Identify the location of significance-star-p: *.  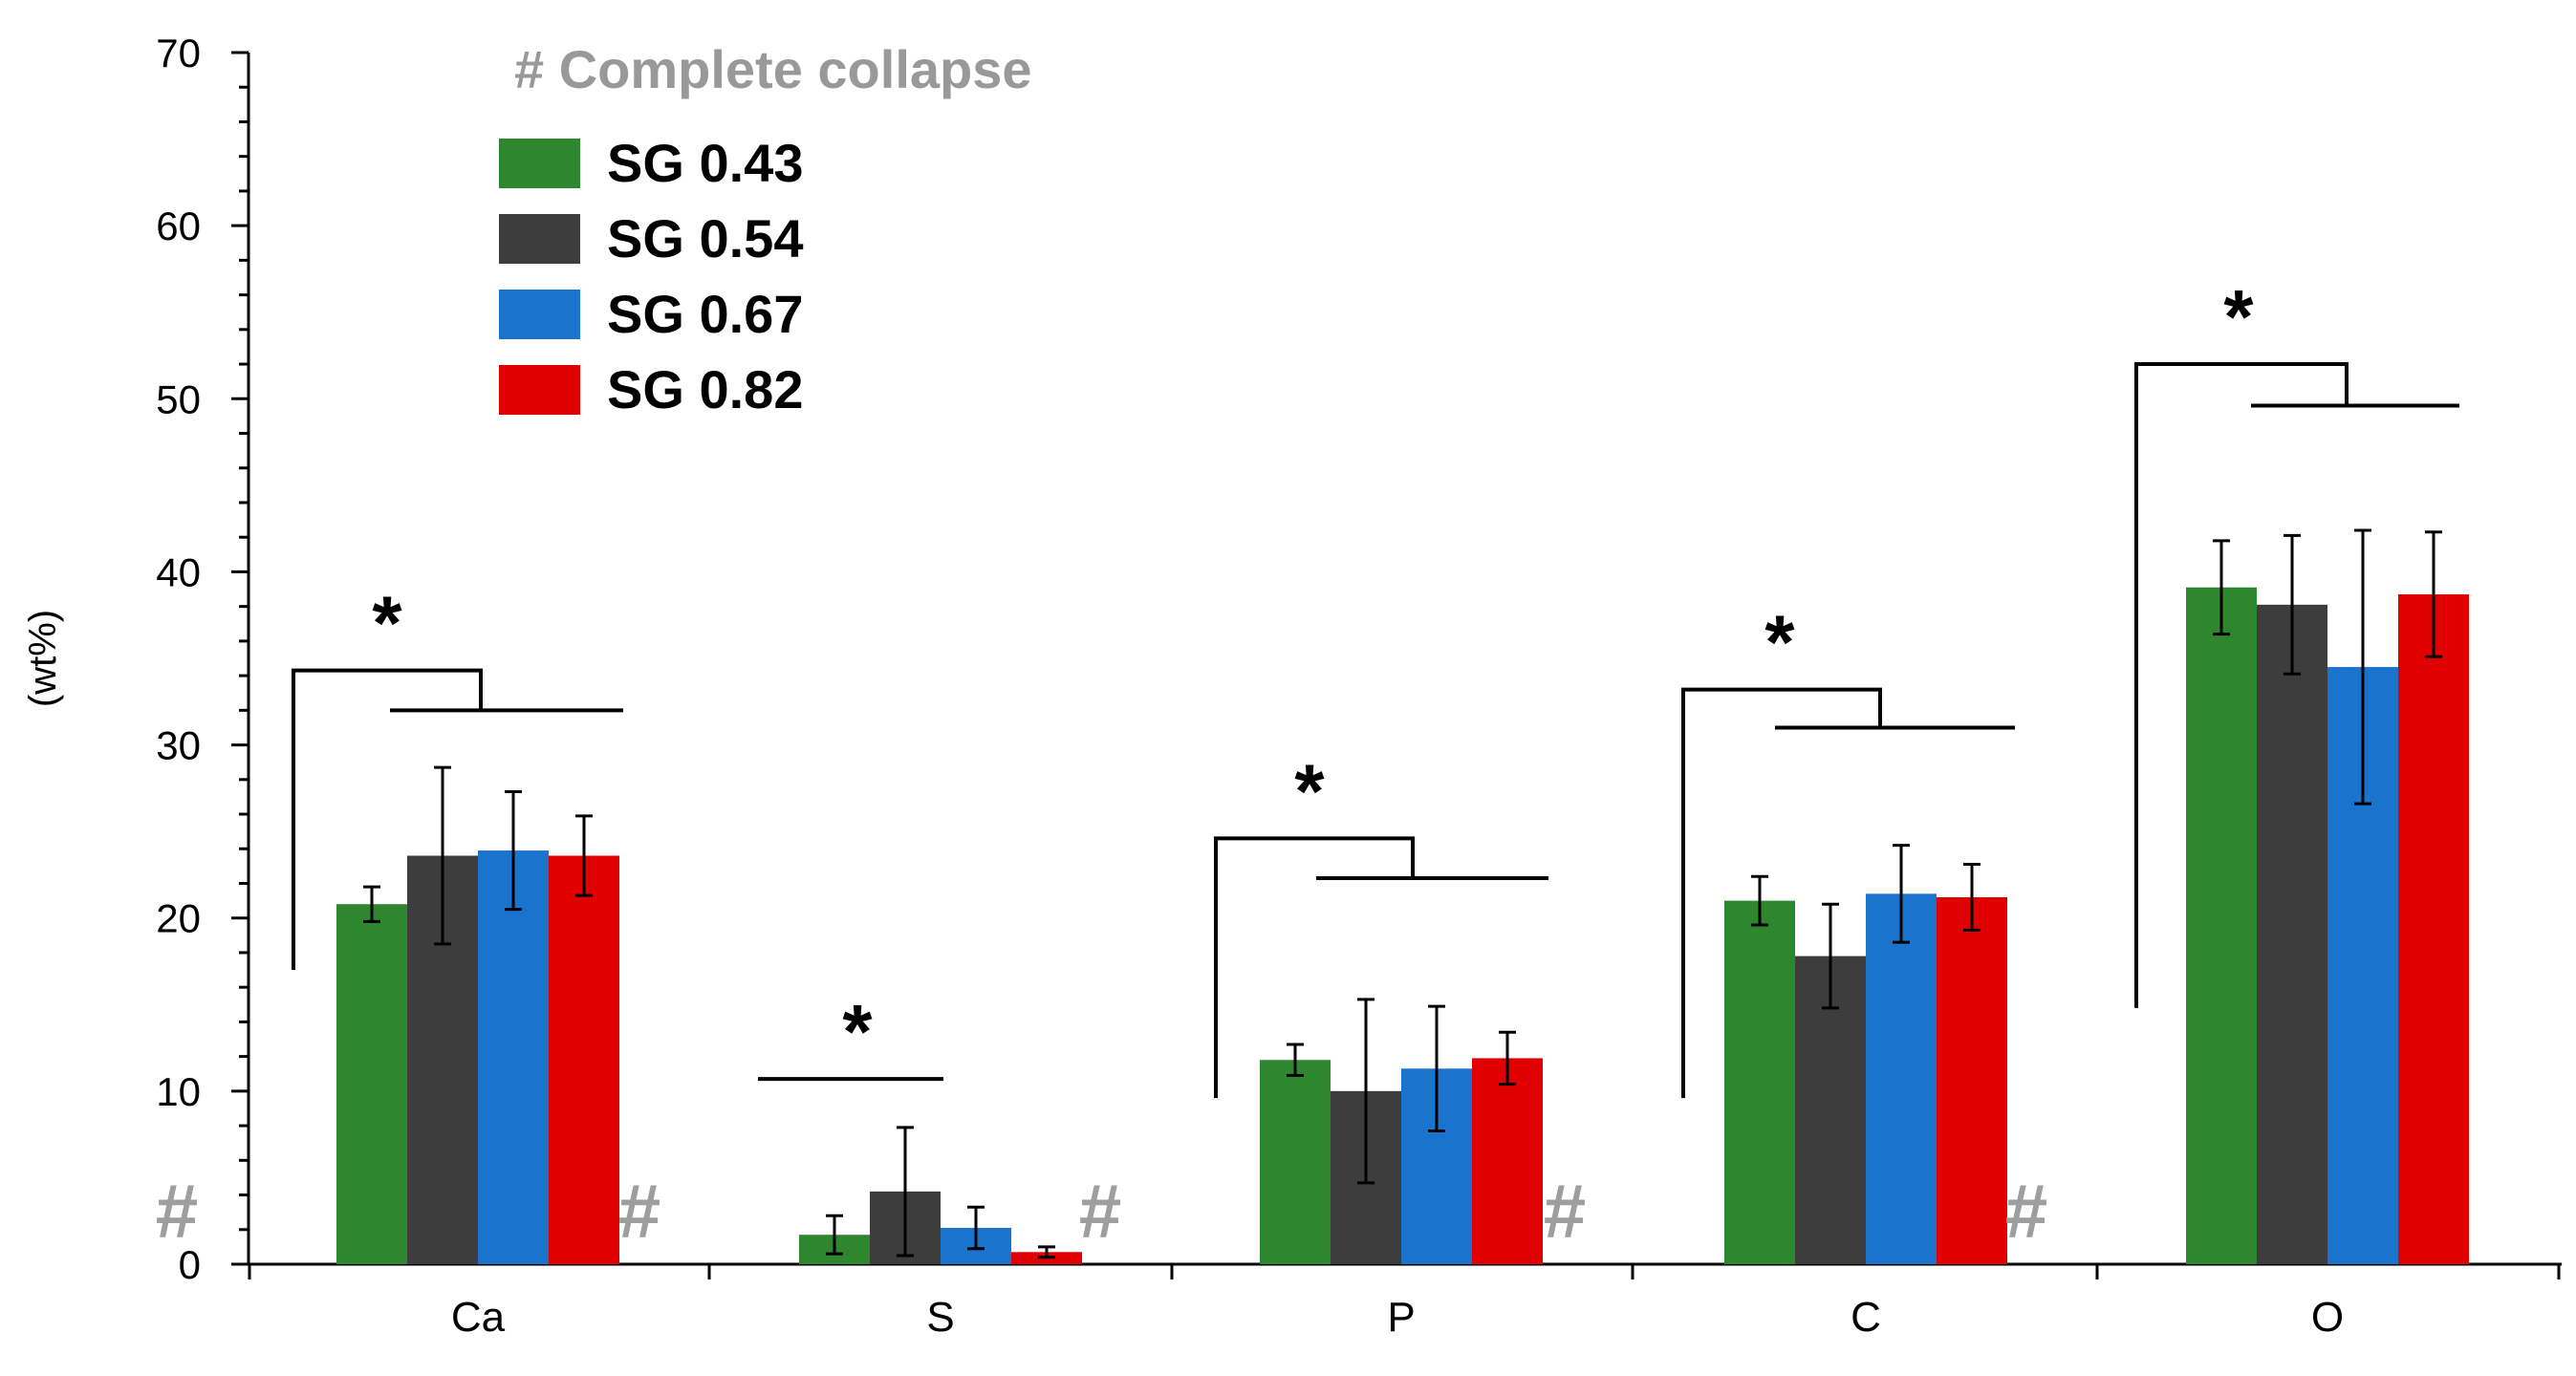
(1309, 791).